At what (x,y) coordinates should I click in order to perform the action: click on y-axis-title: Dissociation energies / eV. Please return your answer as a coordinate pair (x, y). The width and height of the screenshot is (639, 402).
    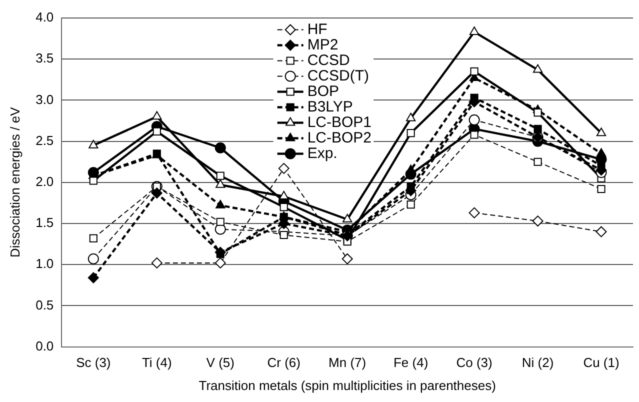
    Looking at the image, I should click on (14, 182).